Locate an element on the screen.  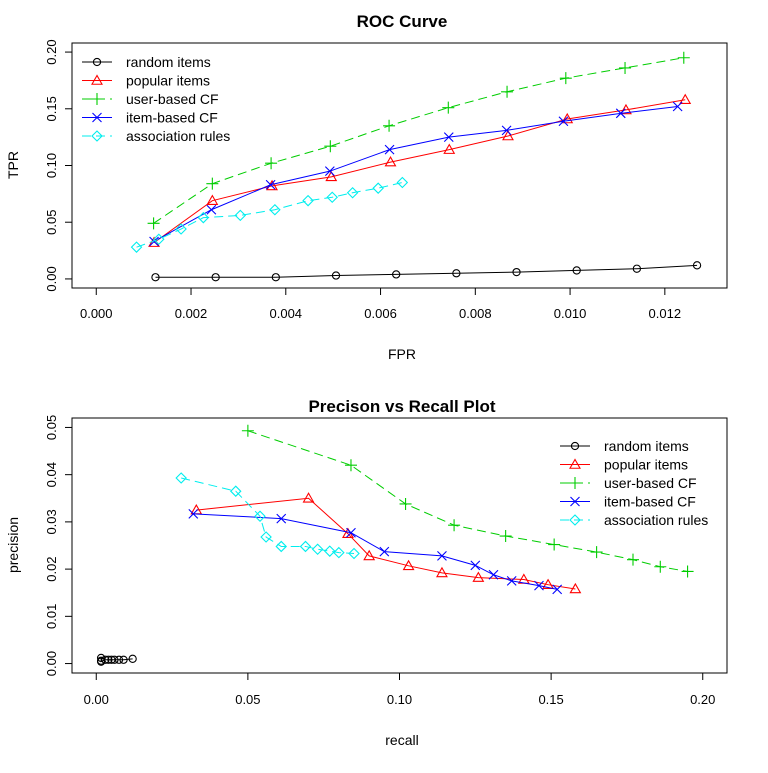
y-tick-label: 0.02 is located at coordinates (51, 568).